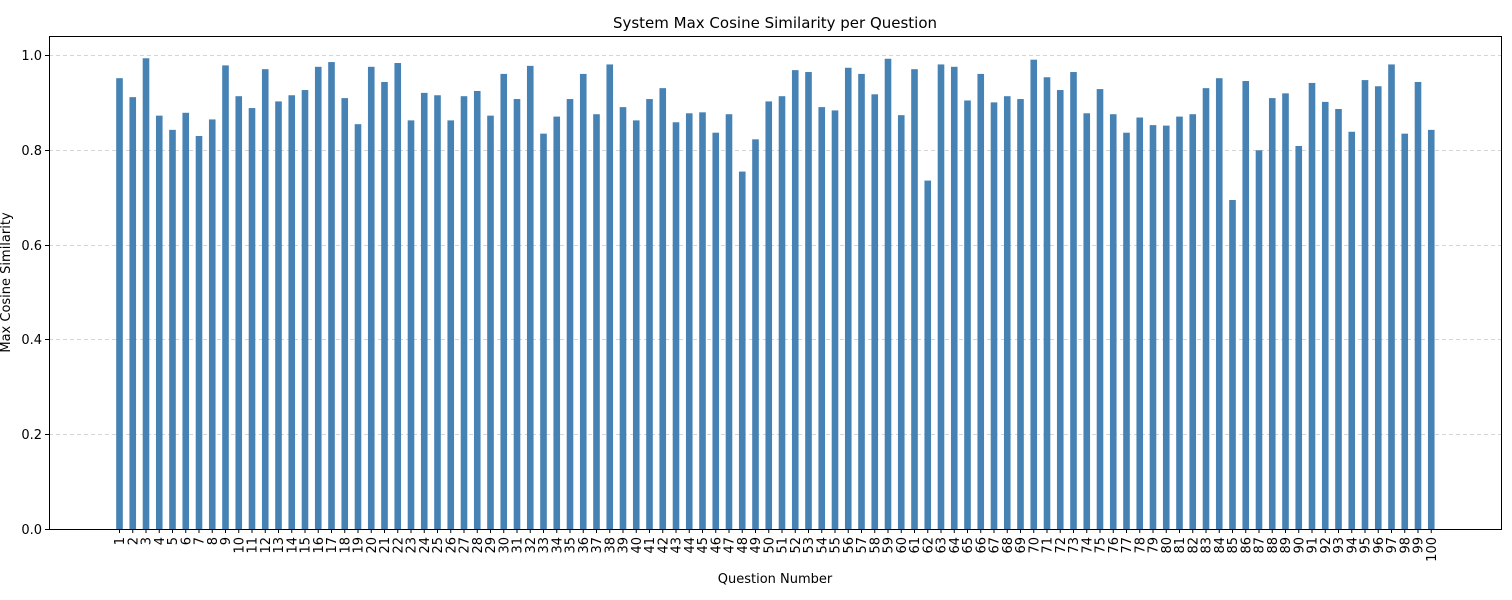 The height and width of the screenshot is (600, 1512). Describe the element at coordinates (584, 545) in the screenshot. I see `x-tick-label: 36` at that location.